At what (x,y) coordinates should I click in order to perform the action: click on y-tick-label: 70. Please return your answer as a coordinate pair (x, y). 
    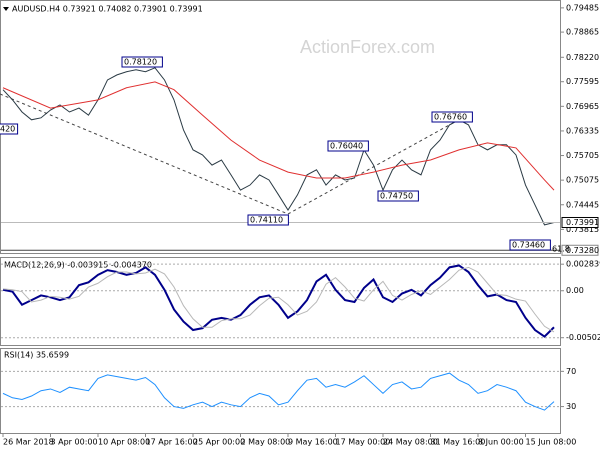
    Looking at the image, I should click on (571, 371).